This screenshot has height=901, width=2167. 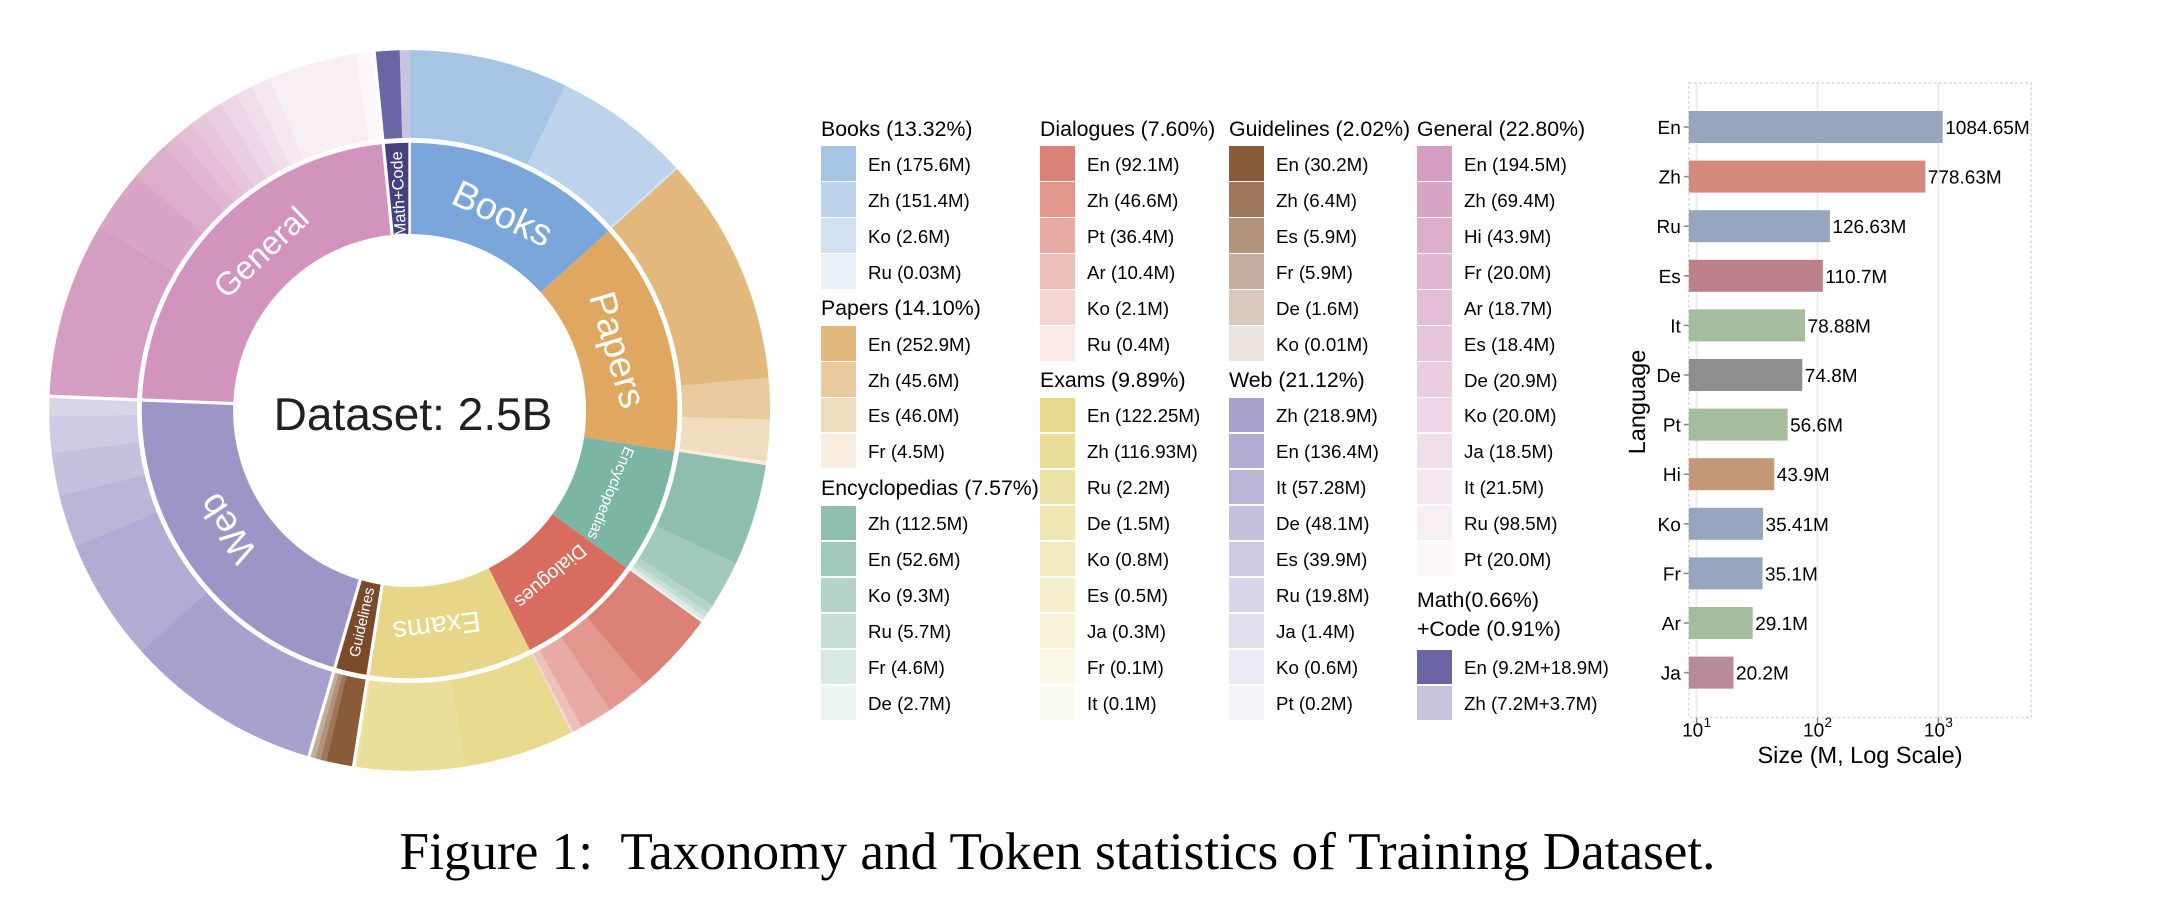 What do you see at coordinates (1803, 475) in the screenshot?
I see `svg-text: 43.9M` at bounding box center [1803, 475].